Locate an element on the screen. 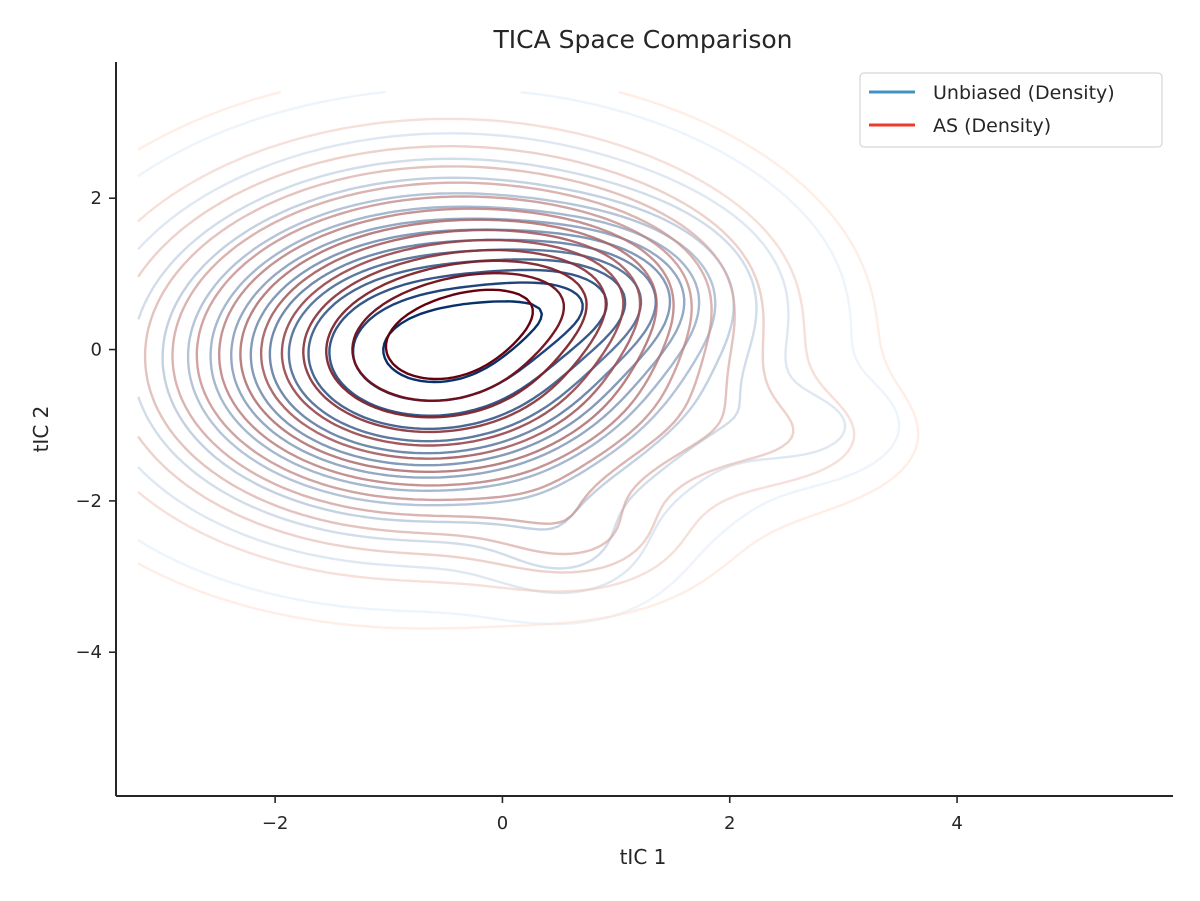 The image size is (1200, 901). y-axis-label: tIC 2 is located at coordinates (41, 429).